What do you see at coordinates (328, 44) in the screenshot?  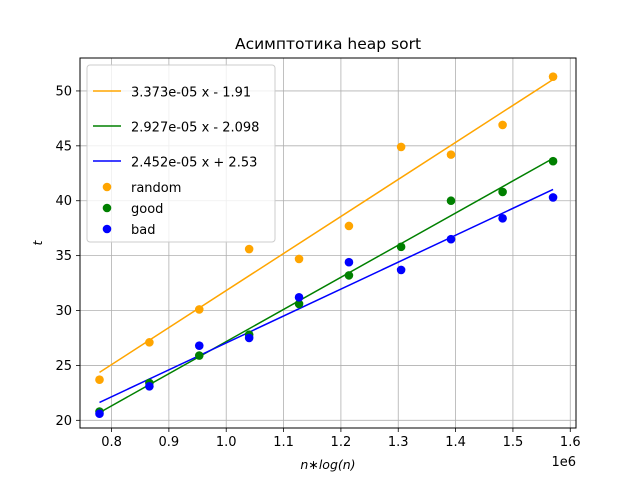 I see `chart-title: Асимптотика heap sort` at bounding box center [328, 44].